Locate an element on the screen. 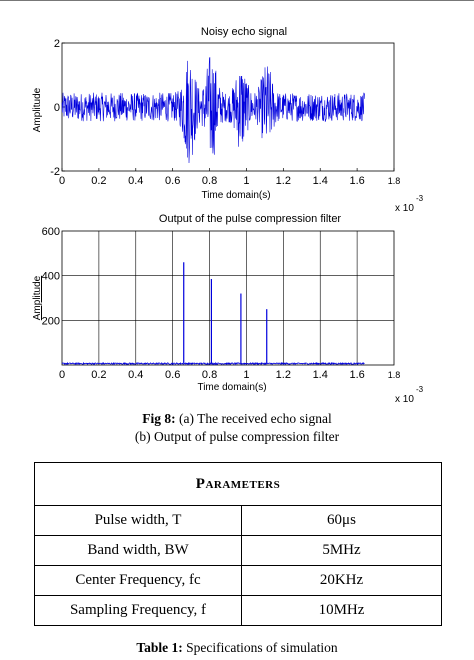 This screenshot has height=660, width=474. param-name: Sampling Frequency, f is located at coordinates (138, 610).